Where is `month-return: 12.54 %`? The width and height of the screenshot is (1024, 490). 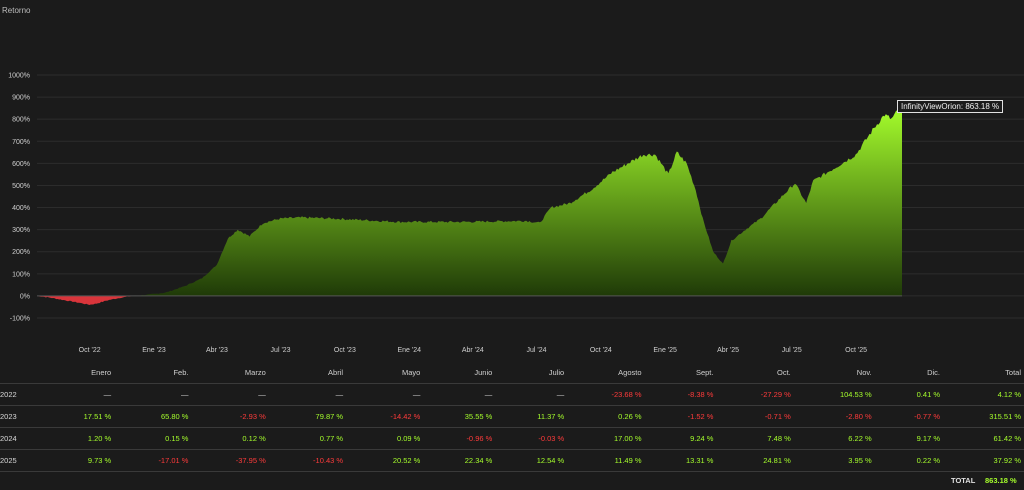
month-return: 12.54 % is located at coordinates (531, 460).